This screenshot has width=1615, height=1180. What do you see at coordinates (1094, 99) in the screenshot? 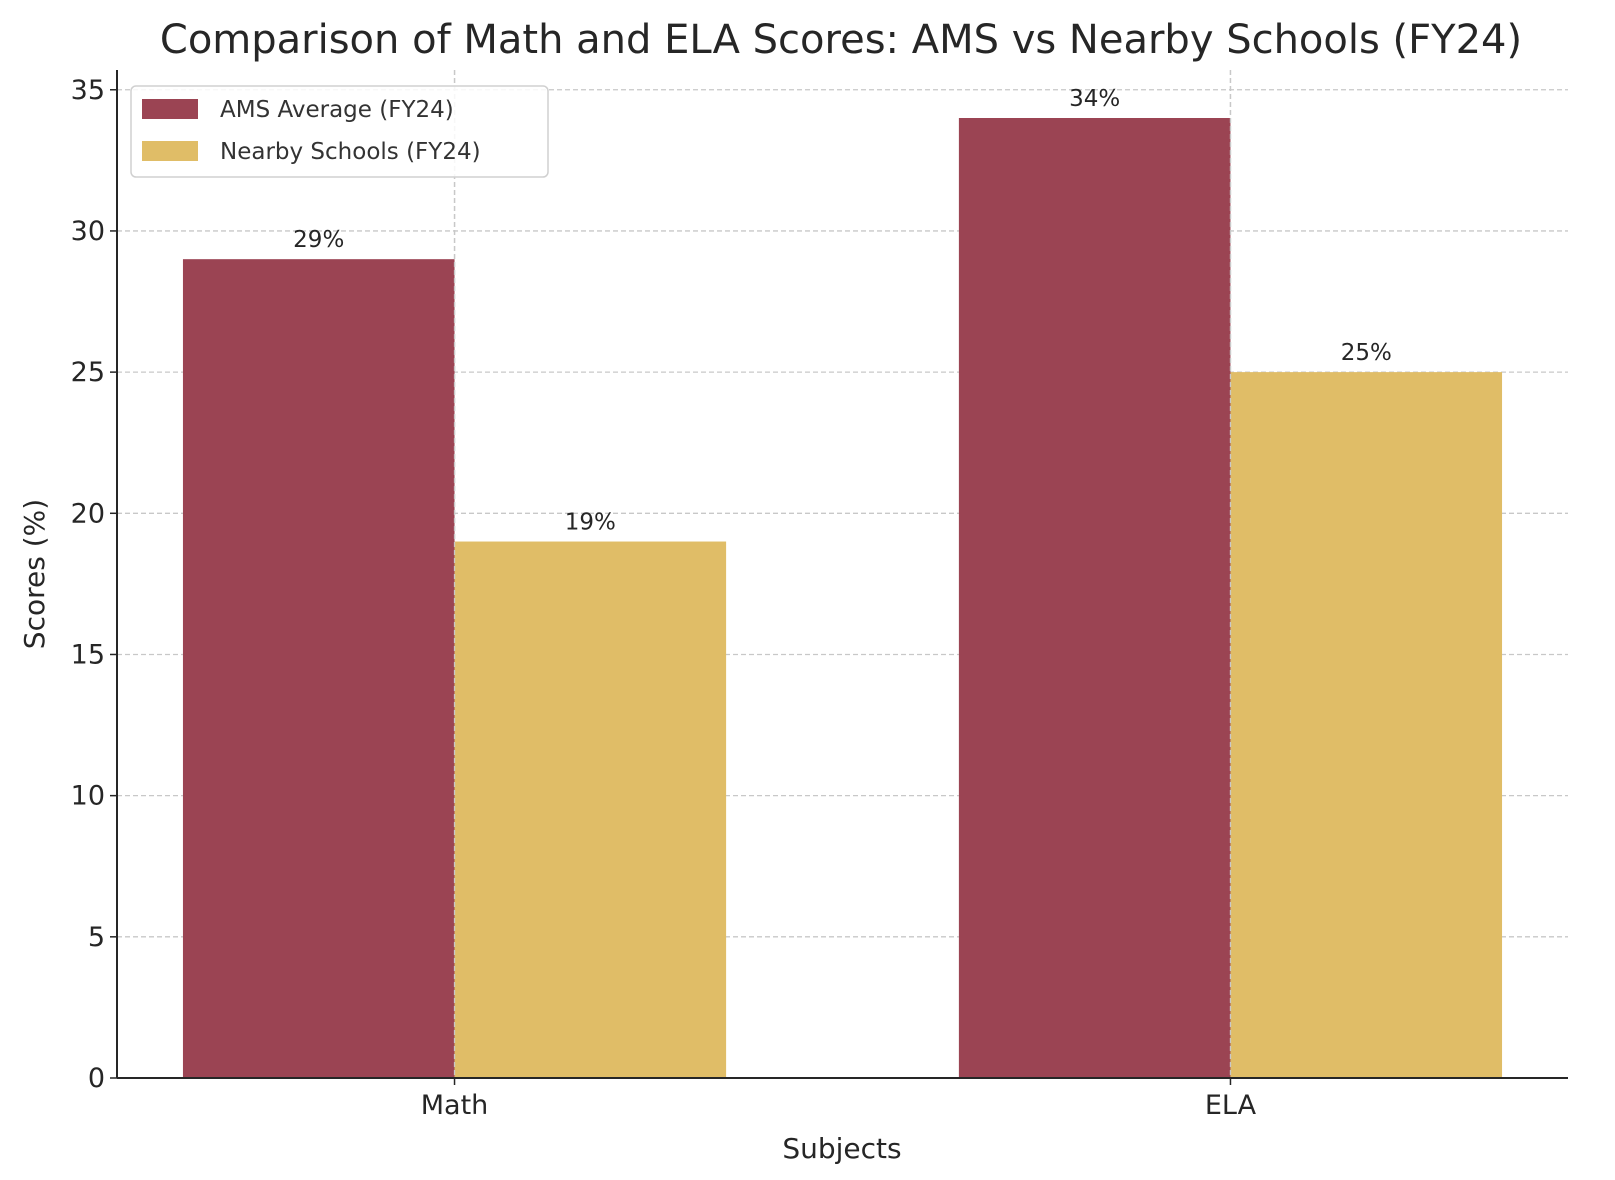
I see `data-label: 34%` at bounding box center [1094, 99].